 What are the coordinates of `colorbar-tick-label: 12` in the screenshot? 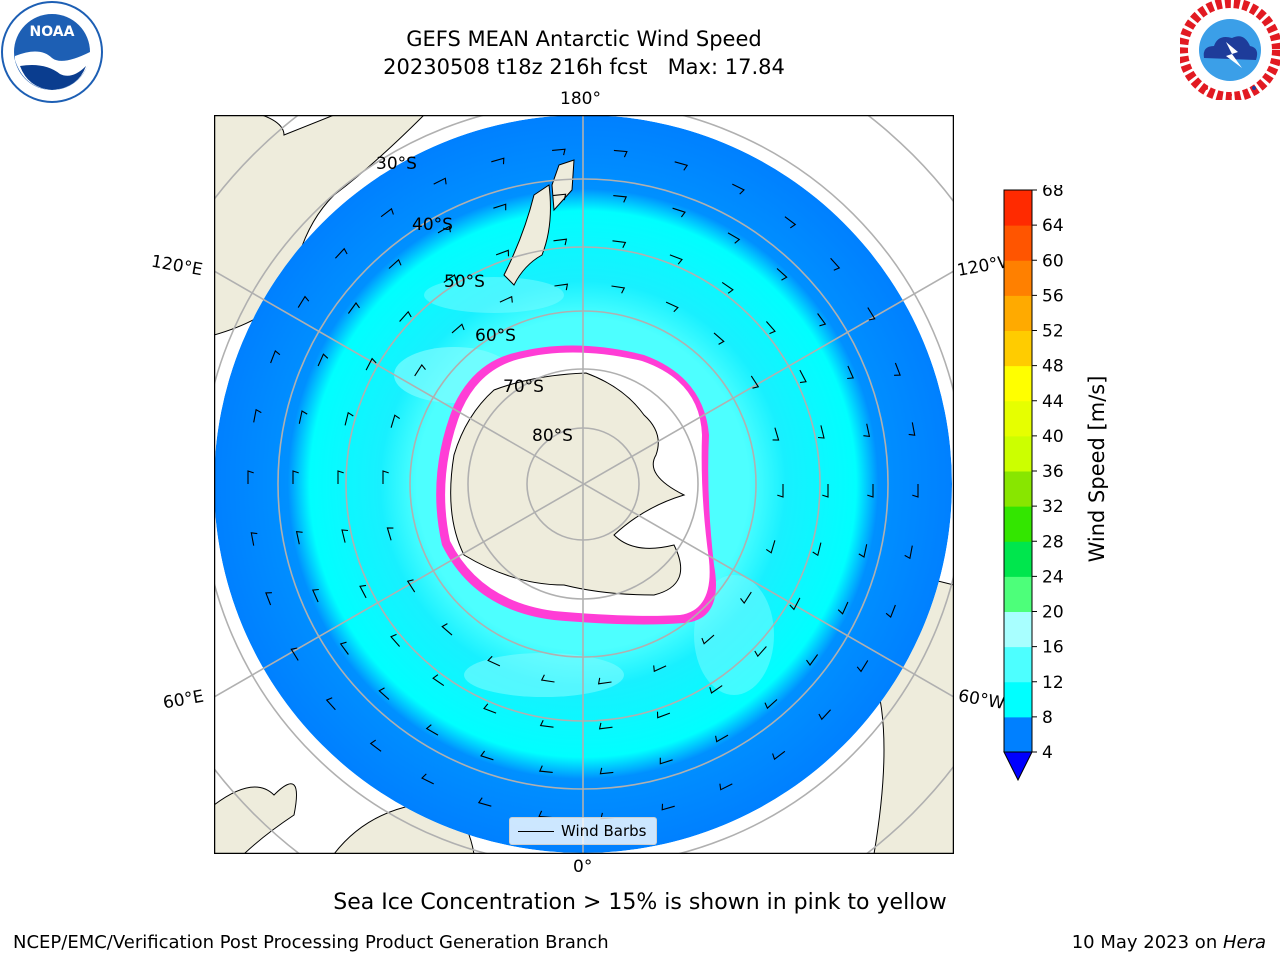 It's located at (1053, 683).